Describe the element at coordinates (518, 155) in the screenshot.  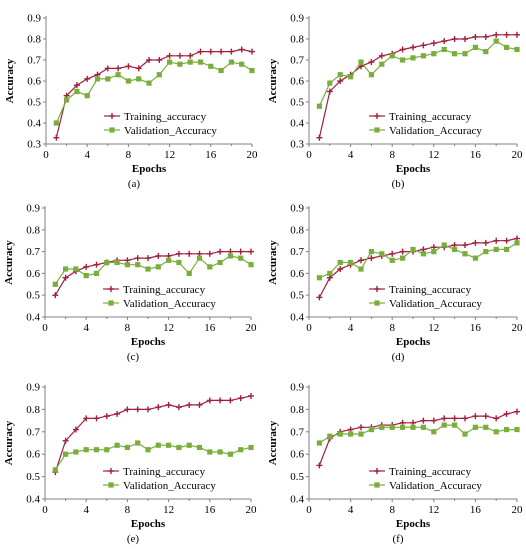
I see `x-tick-label: 20` at that location.